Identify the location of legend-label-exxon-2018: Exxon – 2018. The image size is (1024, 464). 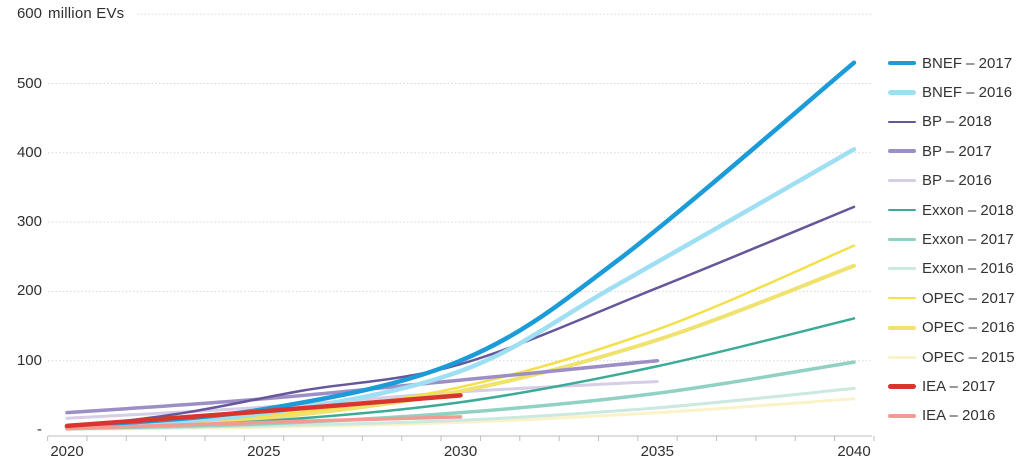
(968, 210).